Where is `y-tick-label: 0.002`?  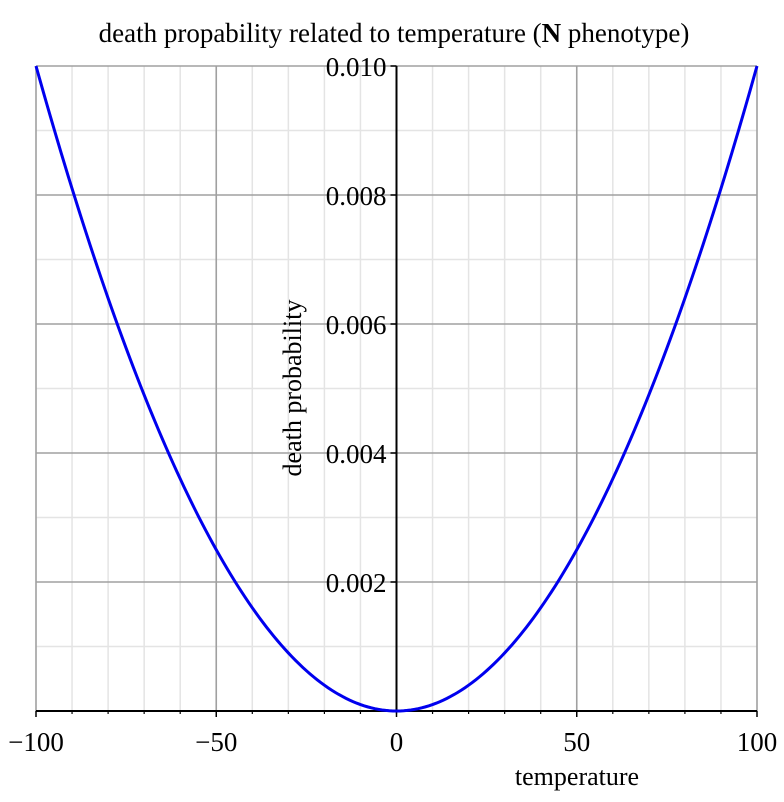 y-tick-label: 0.002 is located at coordinates (356, 583).